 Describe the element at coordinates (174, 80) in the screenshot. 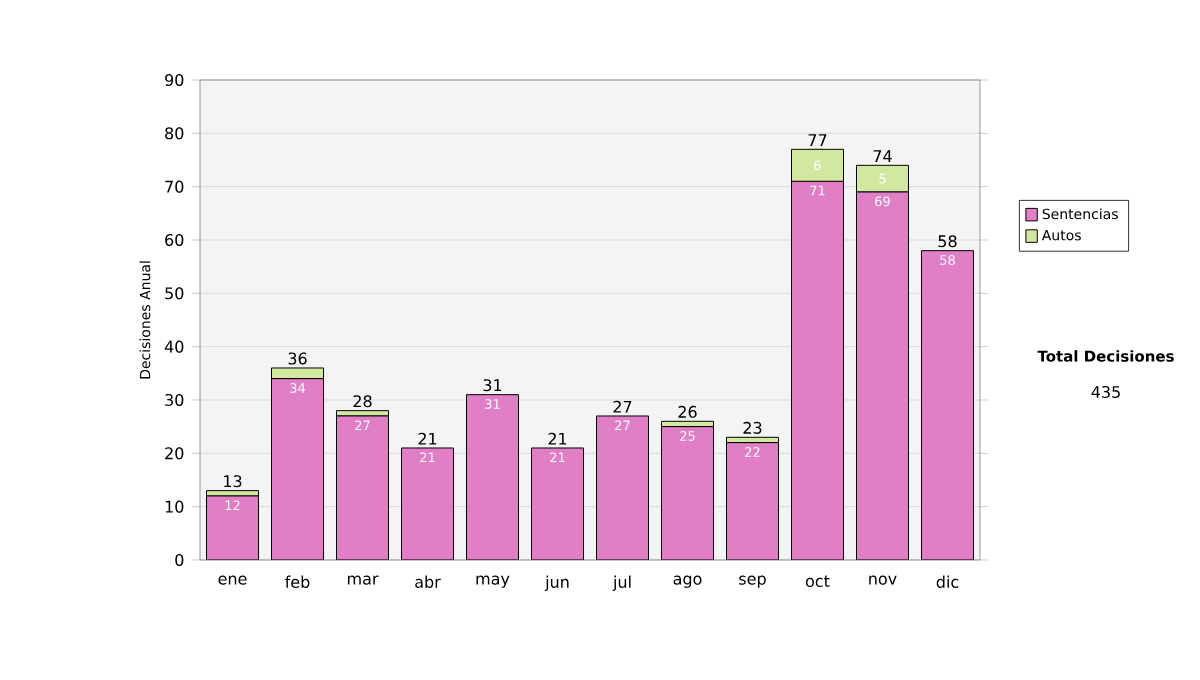

I see `y-tick-label: 90` at that location.